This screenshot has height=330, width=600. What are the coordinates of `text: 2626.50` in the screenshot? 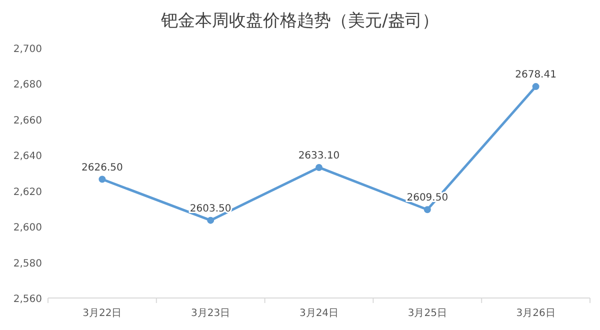 It's located at (102, 168).